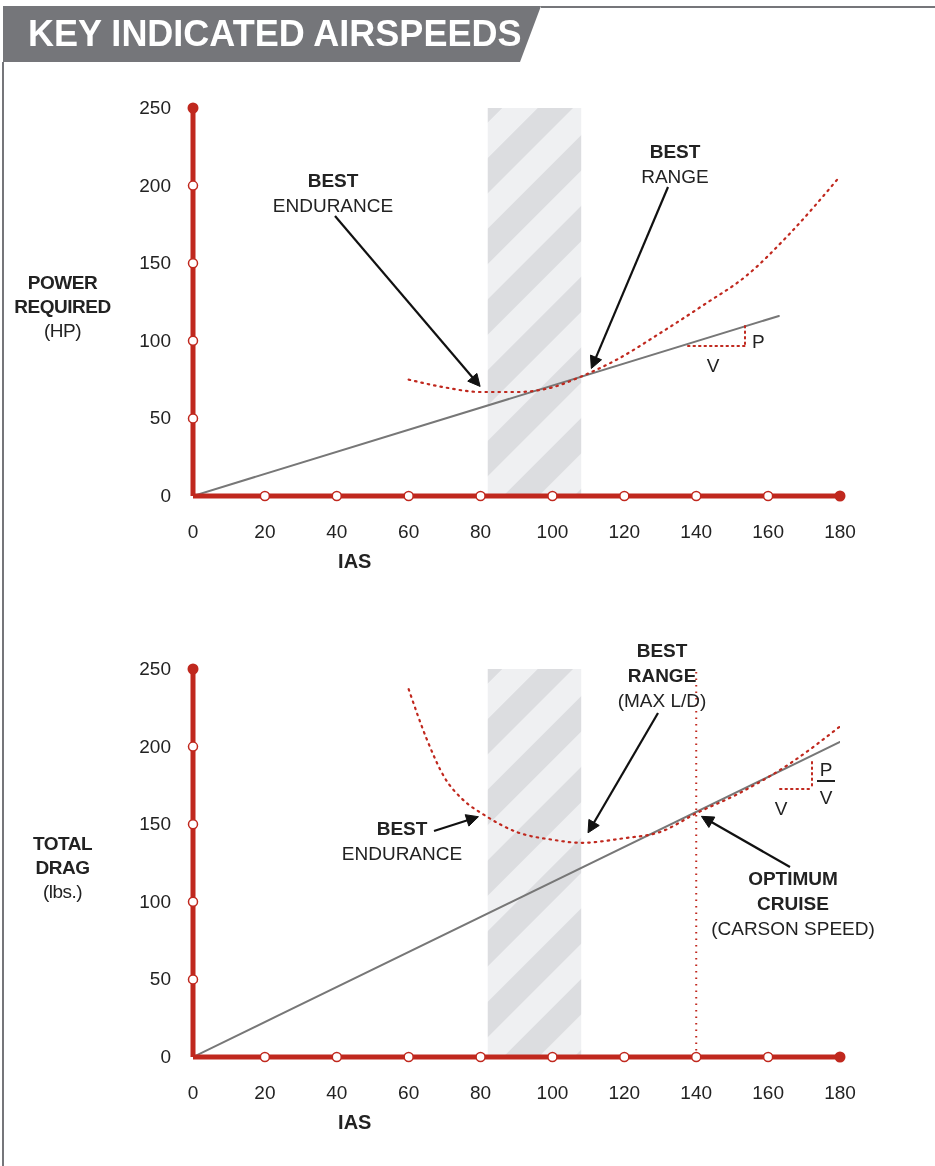  What do you see at coordinates (275, 34) in the screenshot?
I see `chart-title: KEY INDICATED AIRSPEEDS` at bounding box center [275, 34].